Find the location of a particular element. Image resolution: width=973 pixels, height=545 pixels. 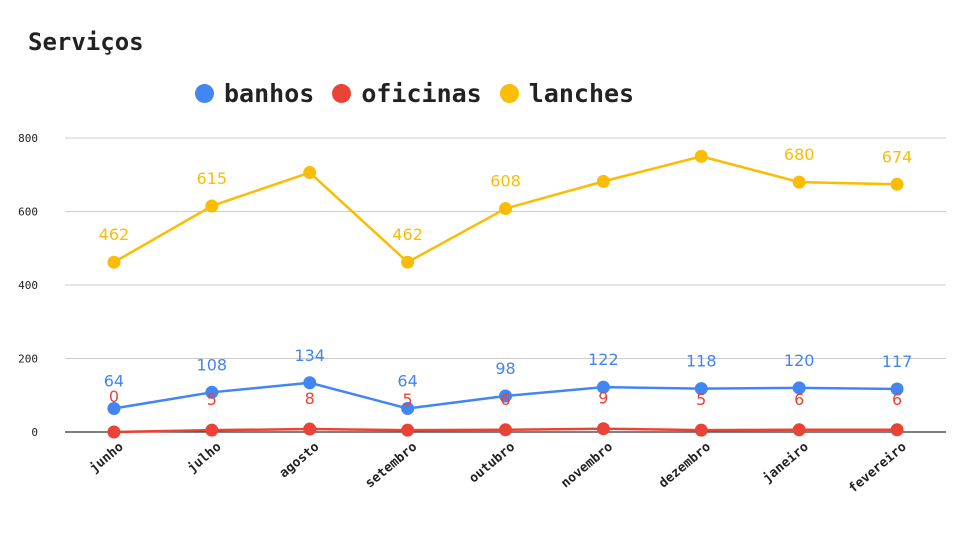

x-tick-label: setembro is located at coordinates (392, 465).